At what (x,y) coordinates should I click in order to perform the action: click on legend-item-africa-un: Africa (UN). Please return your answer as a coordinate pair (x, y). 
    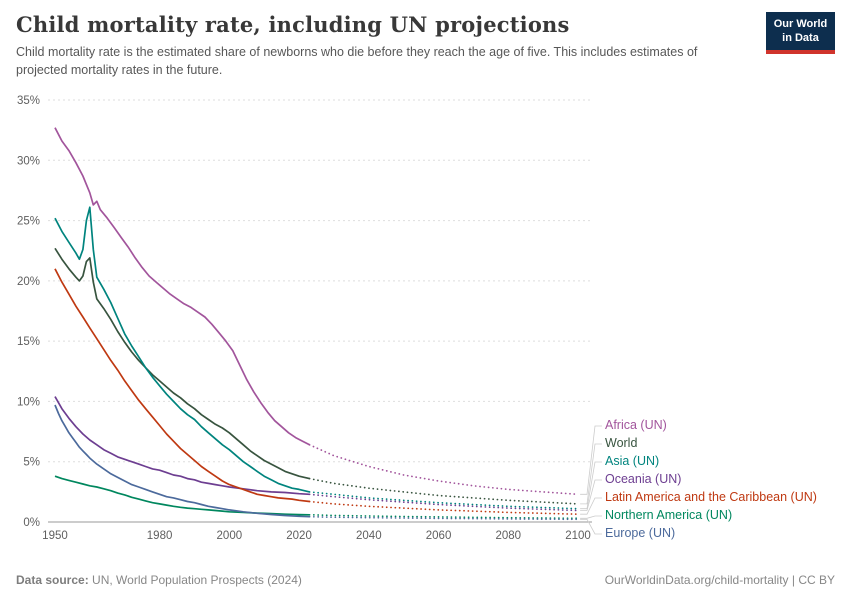
    Looking at the image, I should click on (636, 424).